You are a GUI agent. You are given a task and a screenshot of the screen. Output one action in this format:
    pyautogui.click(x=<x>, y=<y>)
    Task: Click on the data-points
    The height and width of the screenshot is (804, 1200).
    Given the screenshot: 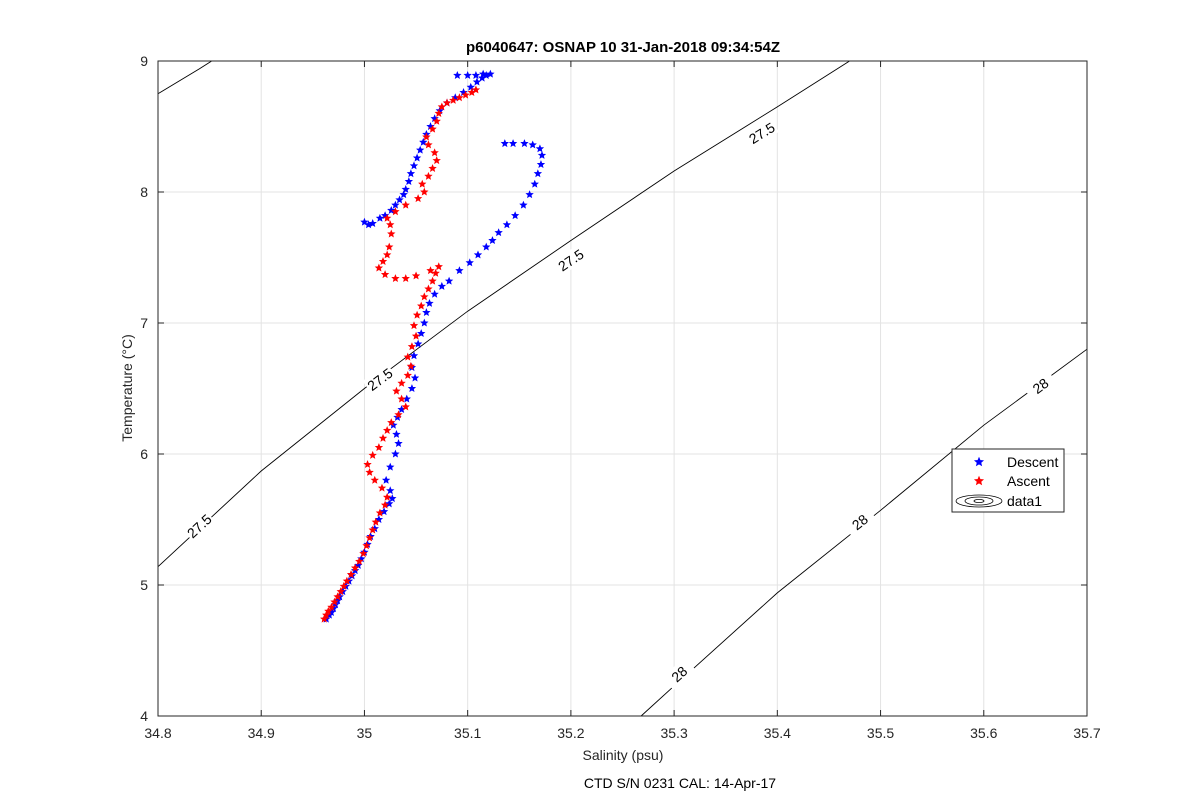 What is the action you would take?
    pyautogui.click(x=433, y=346)
    